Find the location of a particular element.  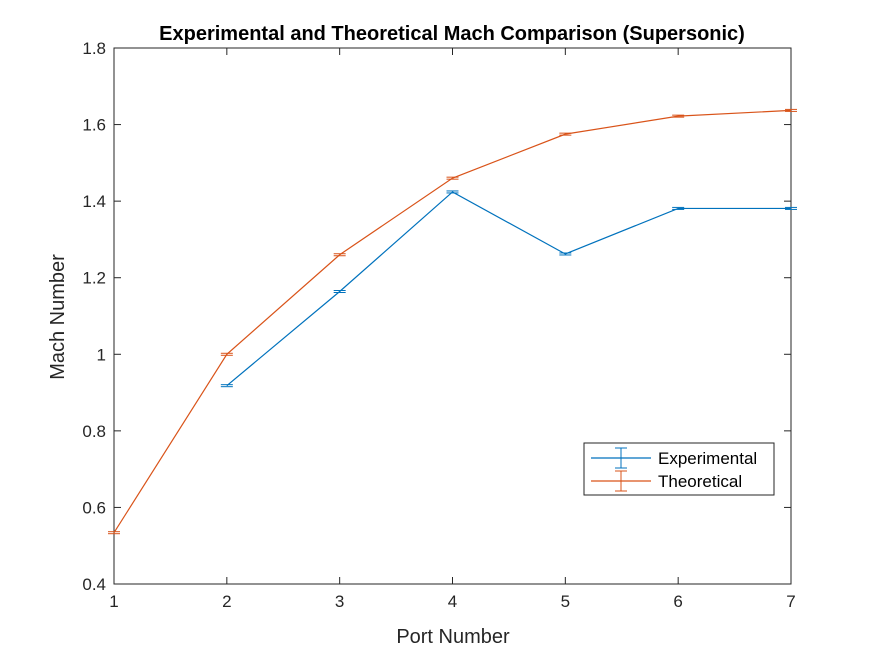

x-tick-label: 6 is located at coordinates (677, 601).